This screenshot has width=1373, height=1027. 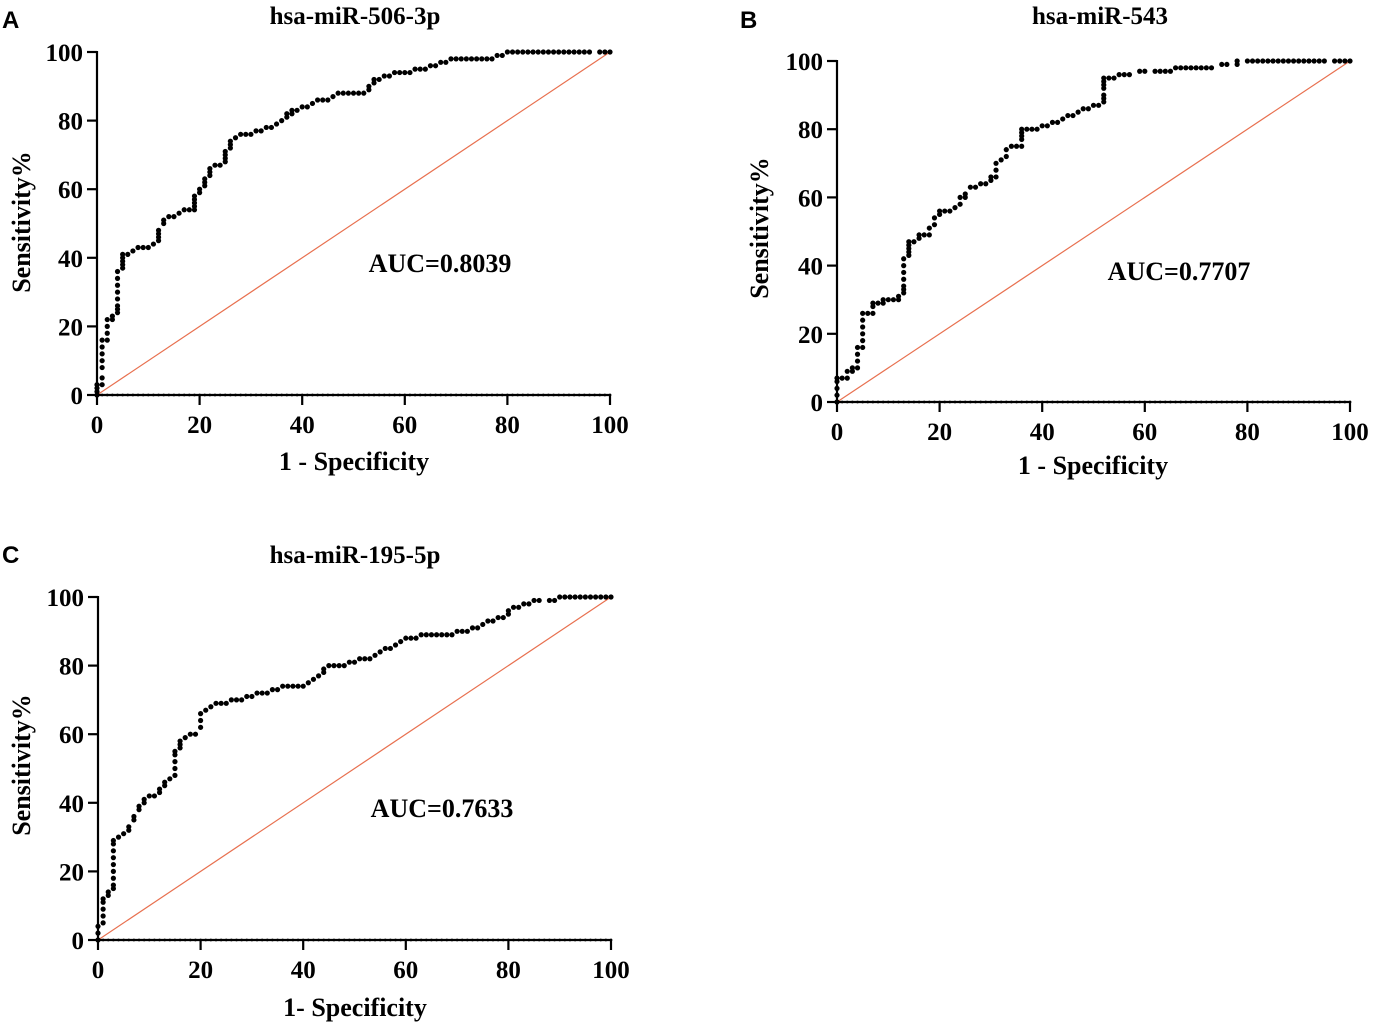 What do you see at coordinates (355, 16) in the screenshot?
I see `chart-title-a: hsa-miR-506-3p` at bounding box center [355, 16].